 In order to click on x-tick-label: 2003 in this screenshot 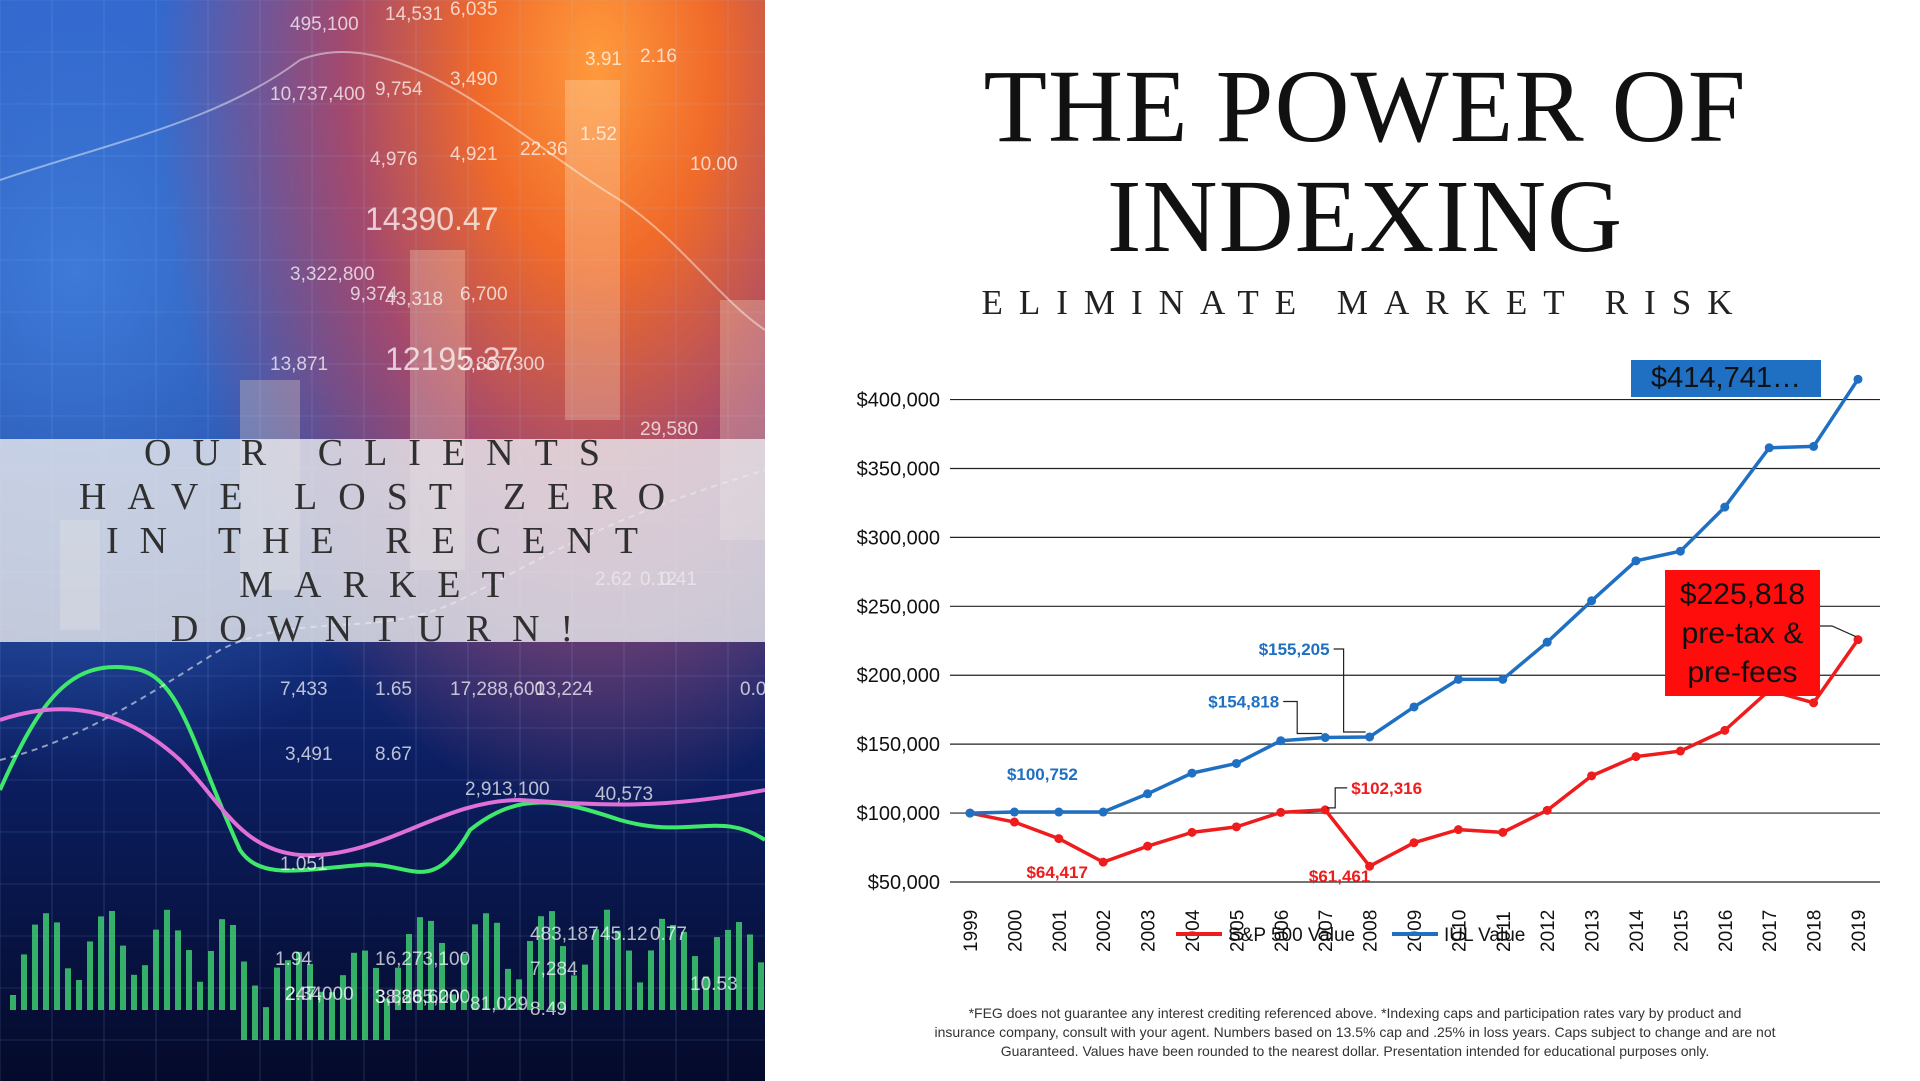, I will do `click(1149, 931)`.